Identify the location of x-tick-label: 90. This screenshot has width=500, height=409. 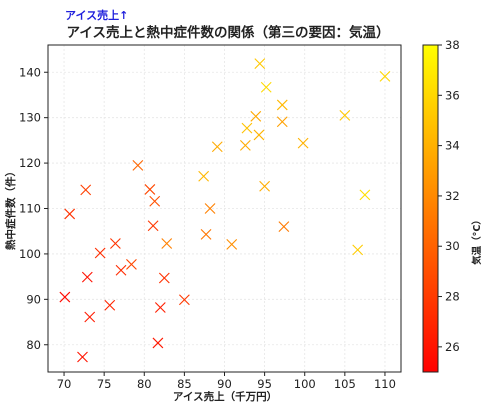
(224, 384).